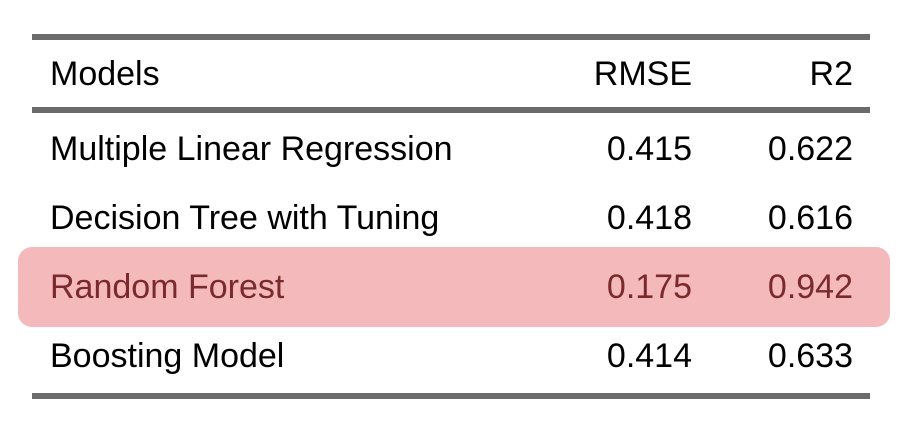 This screenshot has height=430, width=910. I want to click on table-header-rule, so click(451, 110).